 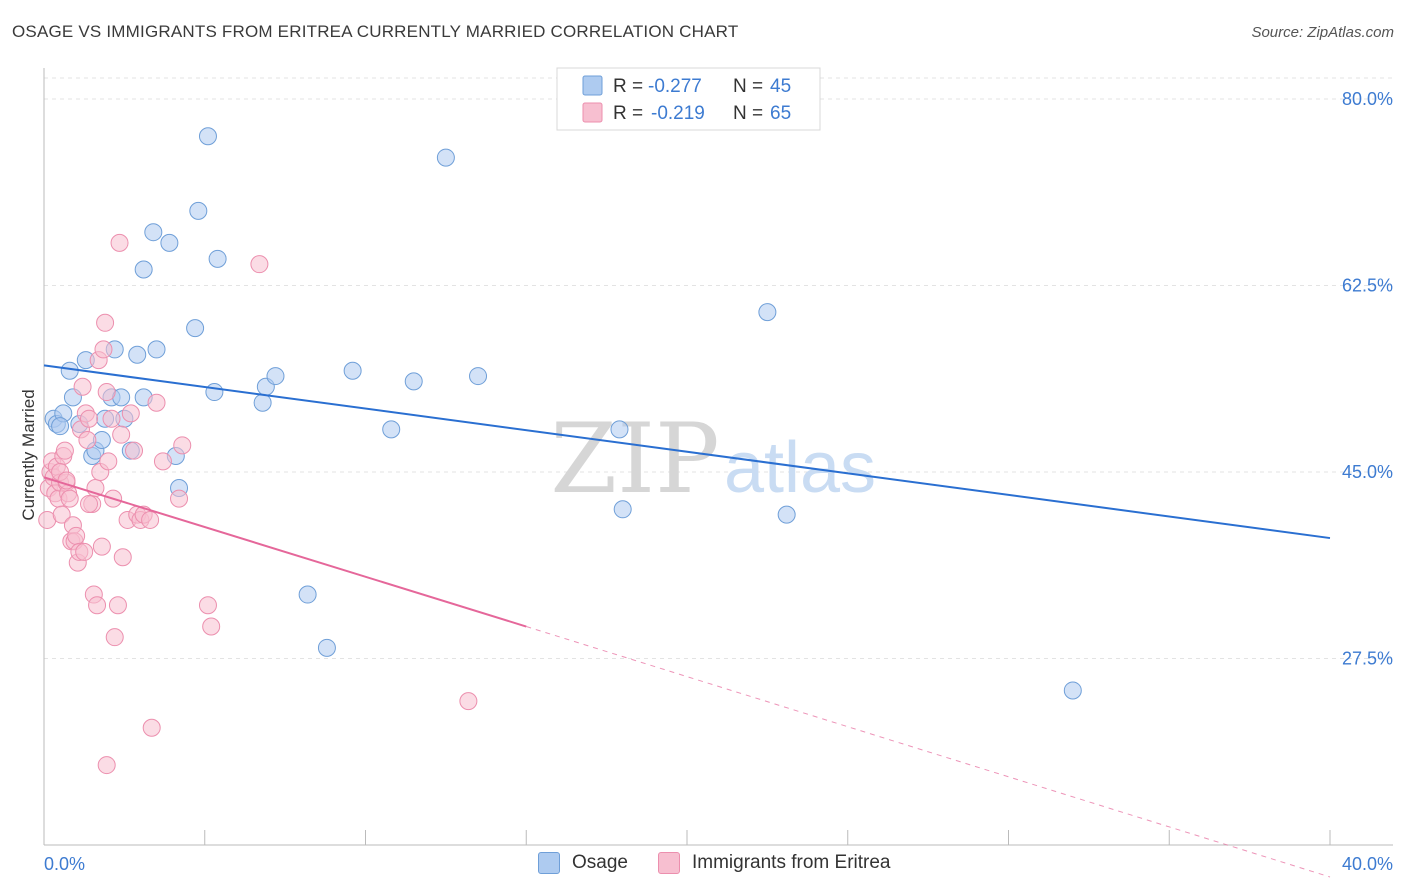 I want to click on legend-n-label-2: N =, so click(x=748, y=113).